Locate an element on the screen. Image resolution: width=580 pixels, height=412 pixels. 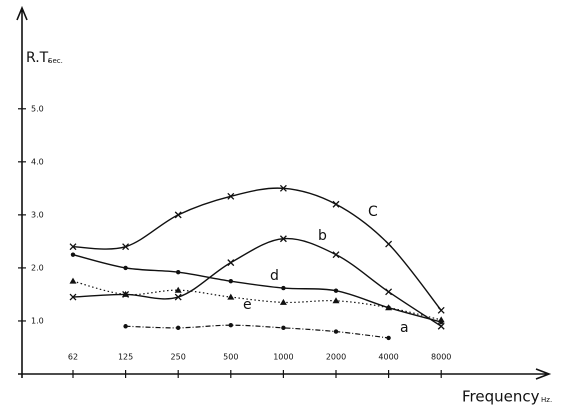
x-tick-label: 4000 is located at coordinates (388, 357).